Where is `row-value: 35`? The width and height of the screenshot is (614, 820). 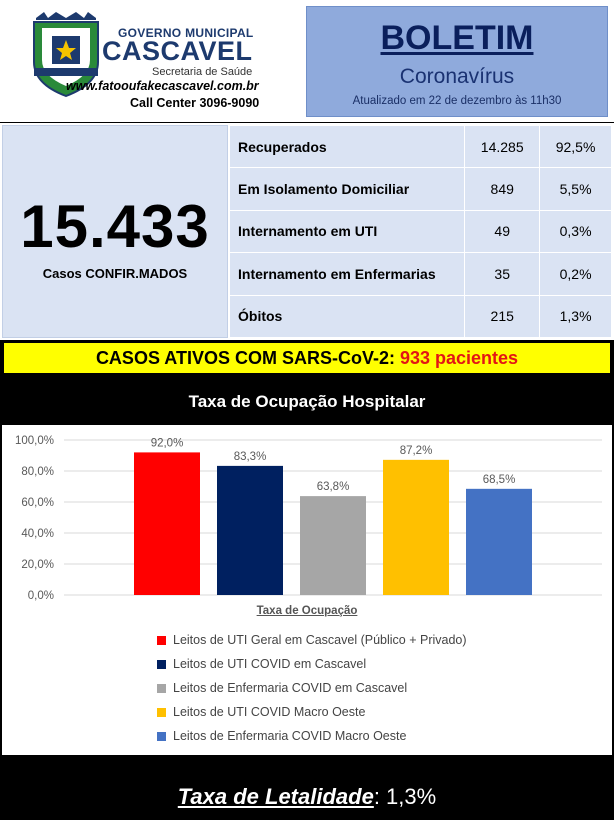 row-value: 35 is located at coordinates (502, 274).